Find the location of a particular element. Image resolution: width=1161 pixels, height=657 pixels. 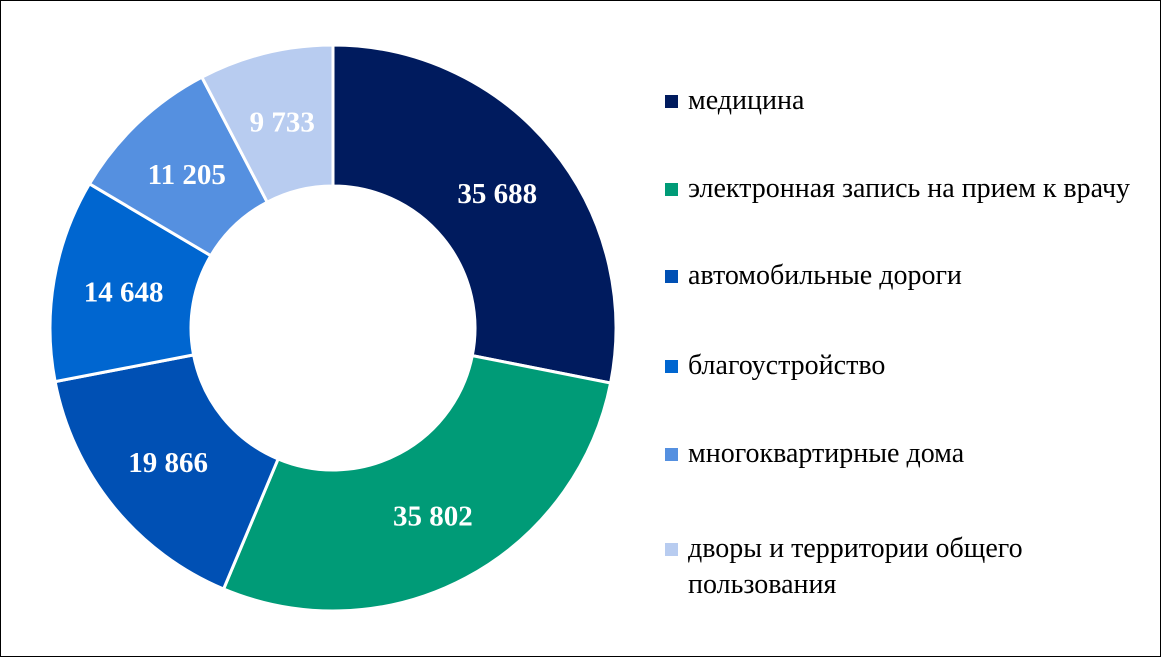

legend-item: дворы и территории общего пользования is located at coordinates (900, 567).